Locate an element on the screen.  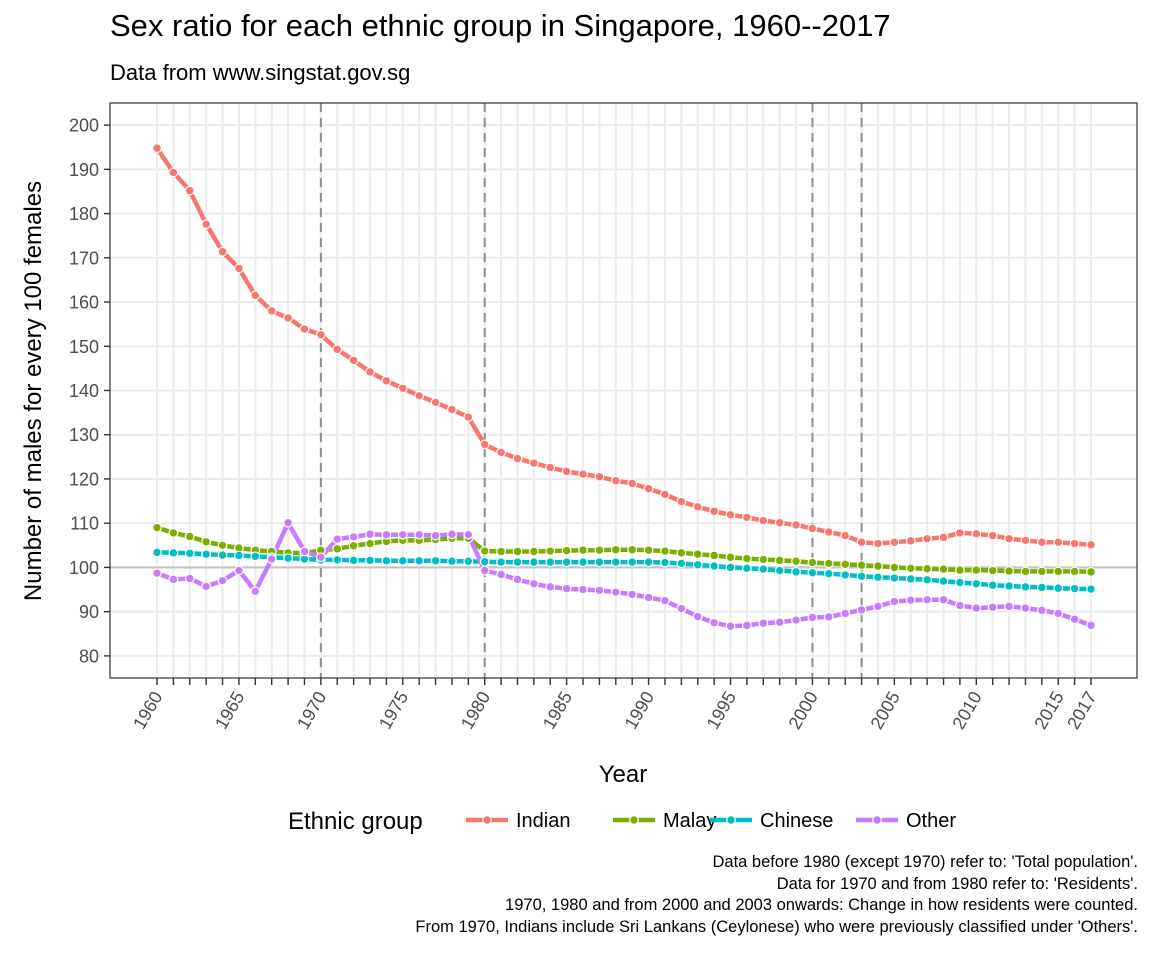
legend-label-indian: Indian is located at coordinates (543, 821).